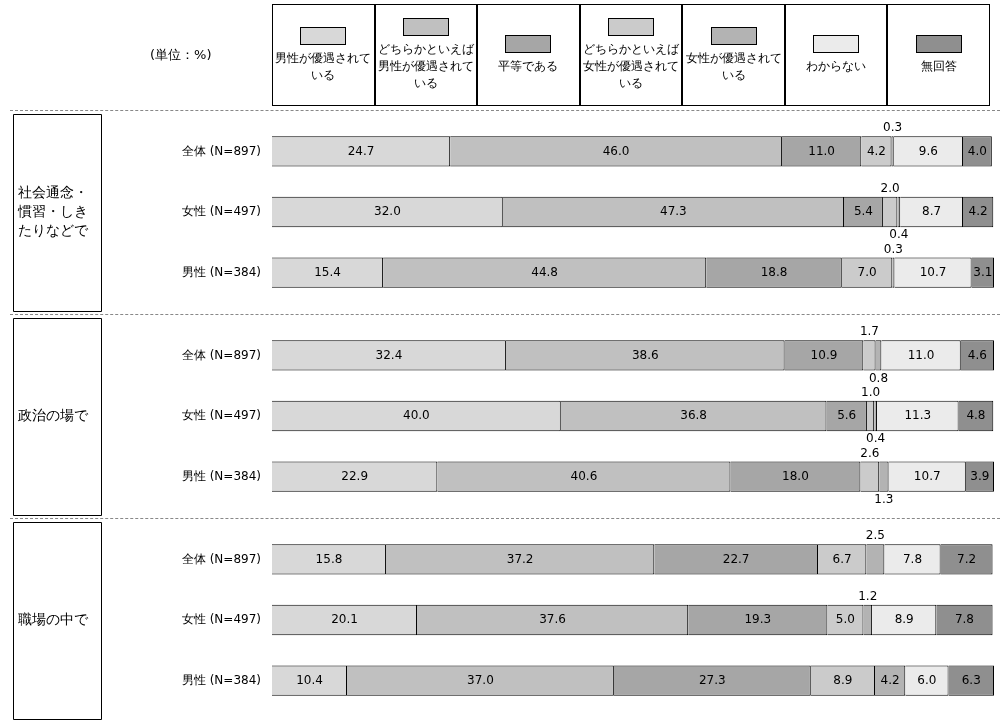 The height and width of the screenshot is (726, 1007). Describe the element at coordinates (309, 679) in the screenshot. I see `data-label: 10.4` at that location.